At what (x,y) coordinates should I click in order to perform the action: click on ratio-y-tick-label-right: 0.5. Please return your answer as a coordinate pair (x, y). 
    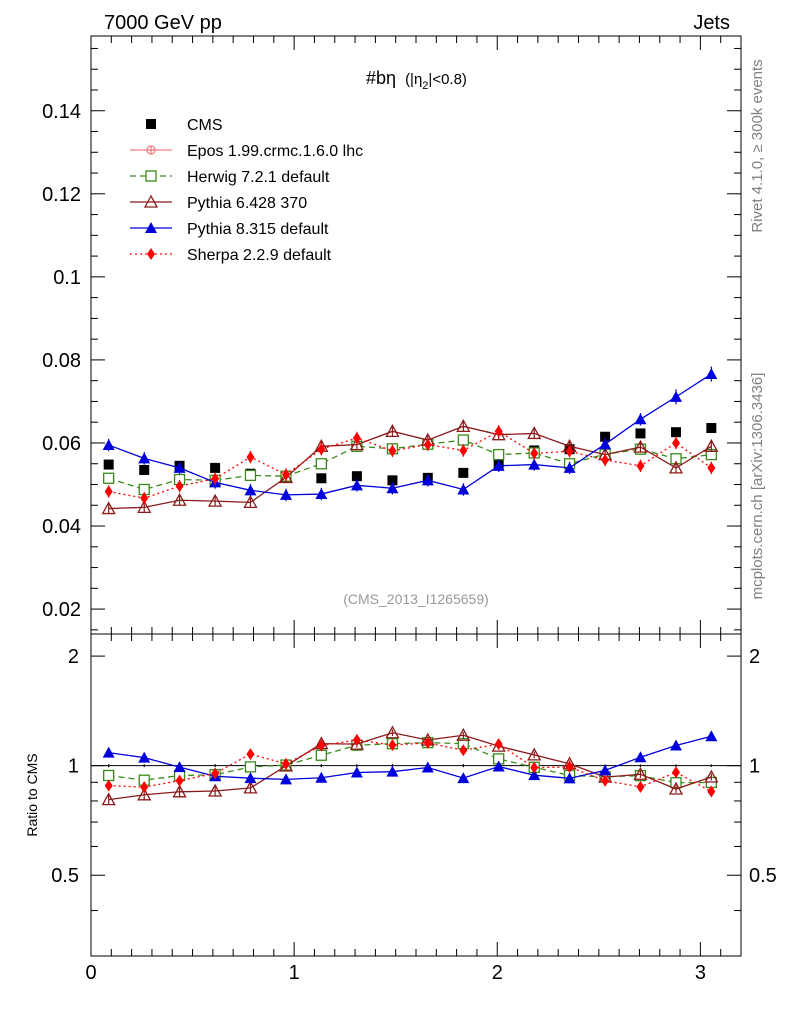
    Looking at the image, I should click on (763, 876).